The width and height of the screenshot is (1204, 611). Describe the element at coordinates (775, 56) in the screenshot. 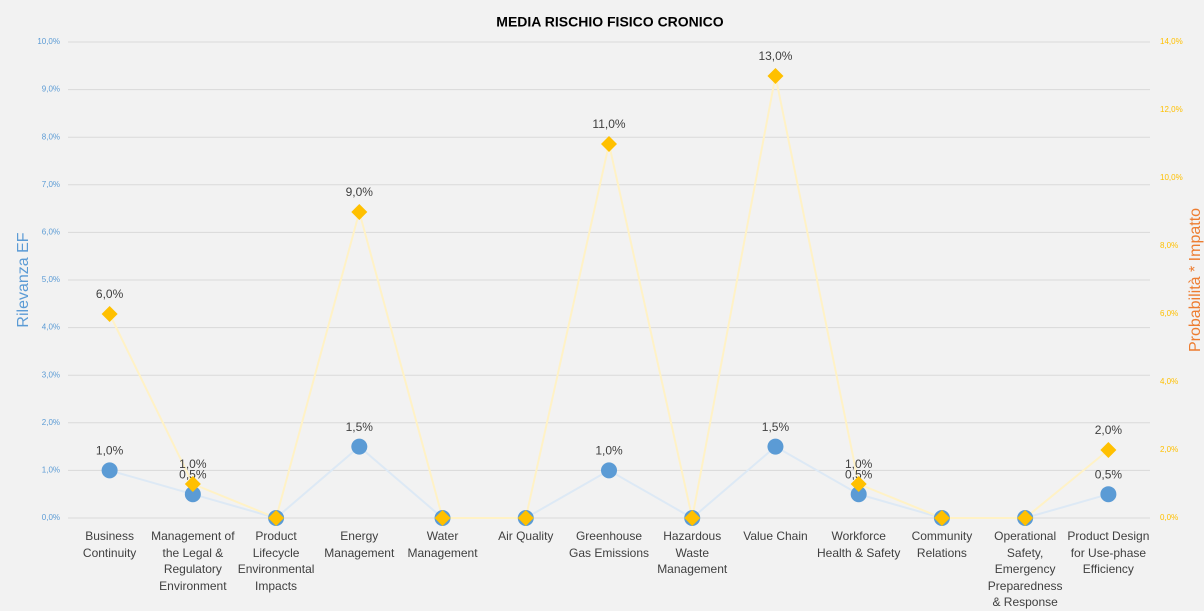

I see `data-label: 13,0%` at that location.